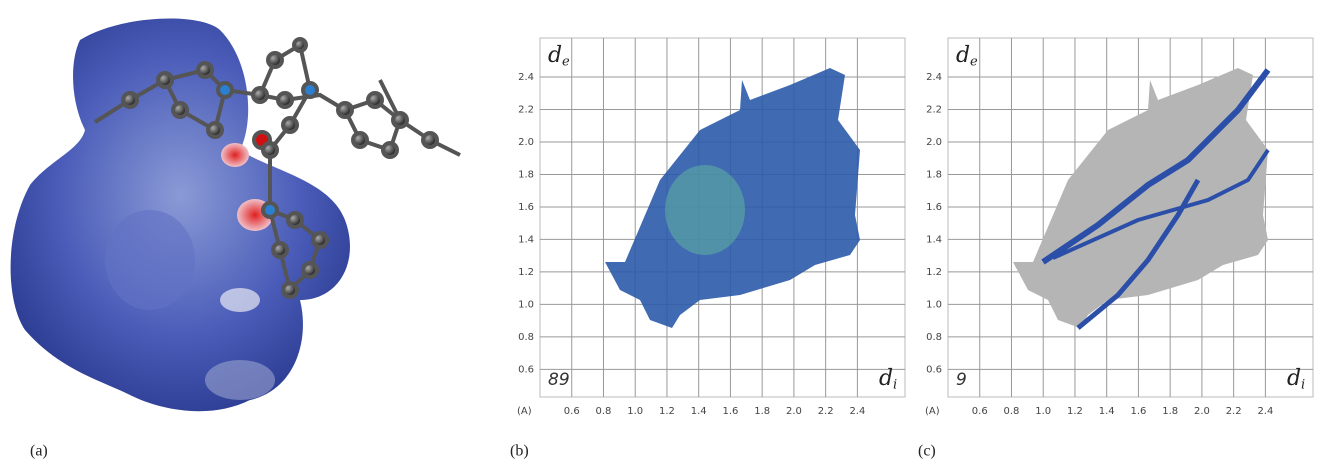 Image resolution: width=1334 pixels, height=467 pixels. What do you see at coordinates (559, 380) in the screenshot?
I see `contribution-percent: 89` at bounding box center [559, 380].